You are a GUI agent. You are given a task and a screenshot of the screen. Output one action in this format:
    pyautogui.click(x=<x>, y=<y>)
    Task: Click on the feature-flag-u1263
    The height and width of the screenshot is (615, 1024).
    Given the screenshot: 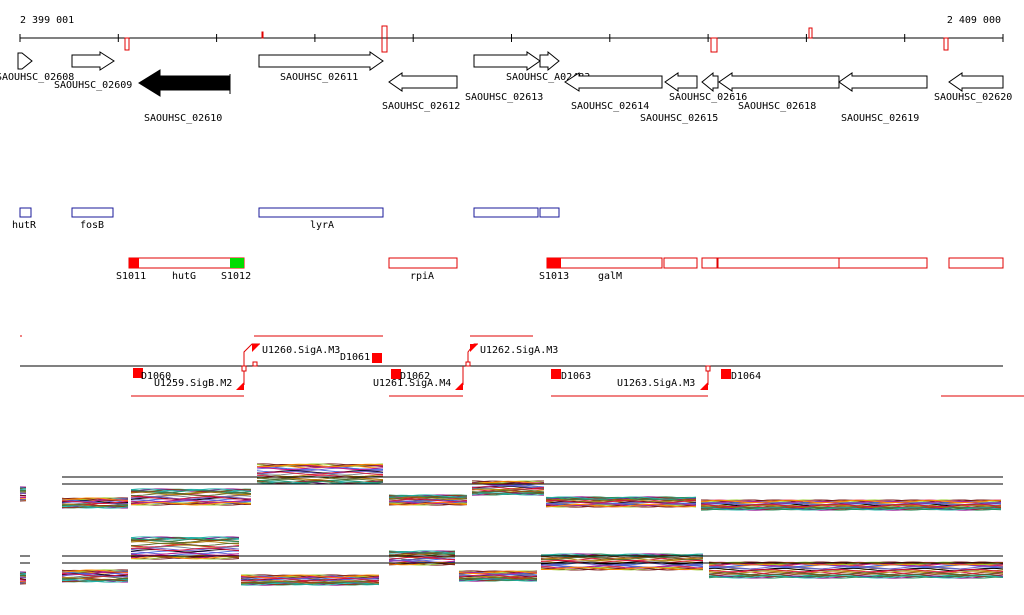 What is the action you would take?
    pyautogui.click(x=704, y=386)
    